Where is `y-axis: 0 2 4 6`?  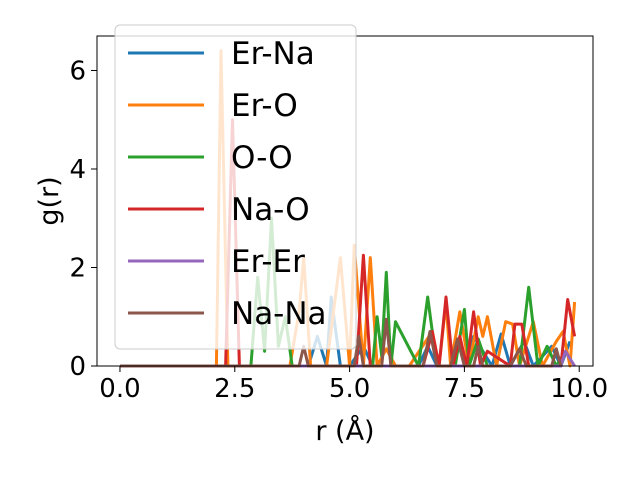
y-axis: 0 2 4 6 is located at coordinates (83, 219).